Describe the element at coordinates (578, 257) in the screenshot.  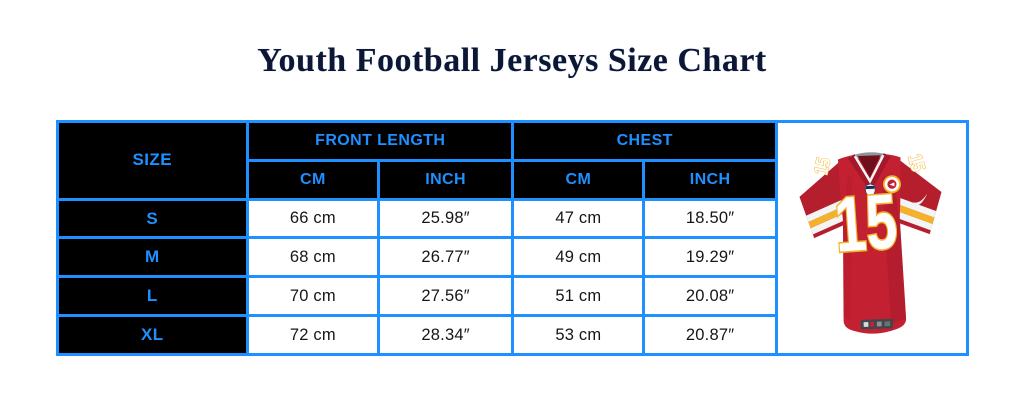
I see `chest-cm-cell: 49 cm` at that location.